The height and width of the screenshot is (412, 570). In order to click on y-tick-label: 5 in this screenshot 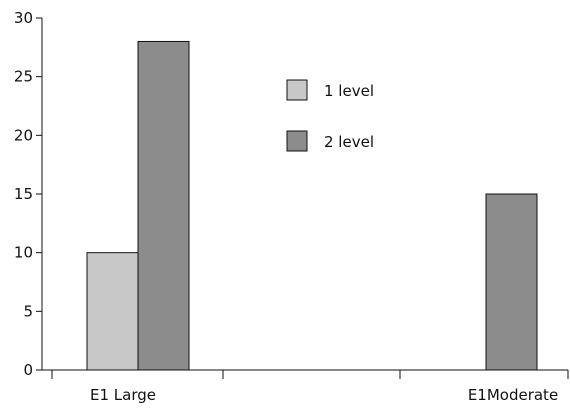, I will do `click(28, 311)`.